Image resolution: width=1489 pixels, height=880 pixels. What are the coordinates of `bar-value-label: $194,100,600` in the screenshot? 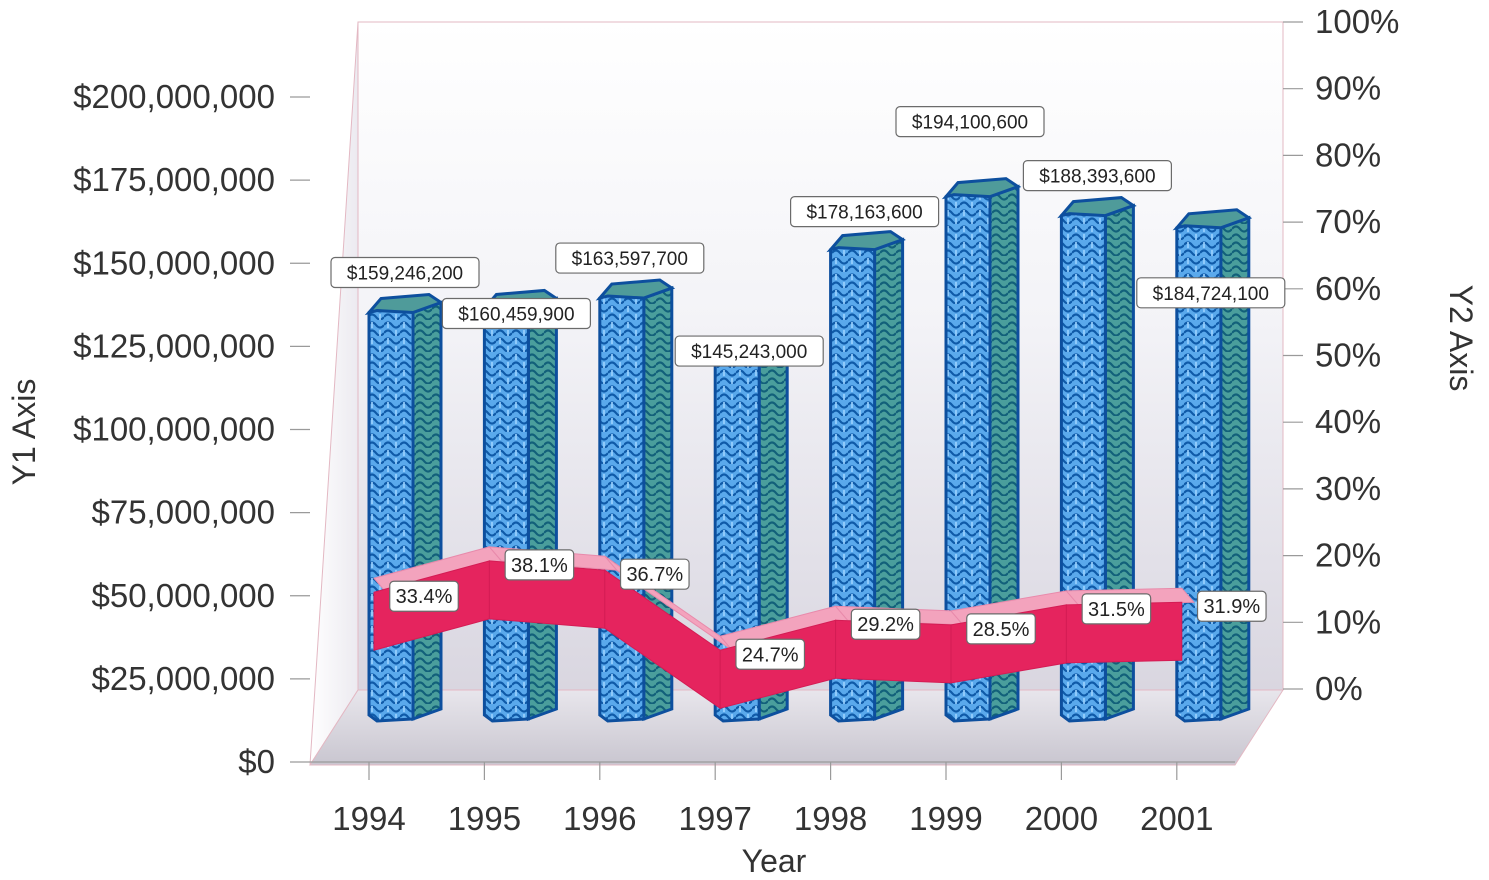 It's located at (970, 122).